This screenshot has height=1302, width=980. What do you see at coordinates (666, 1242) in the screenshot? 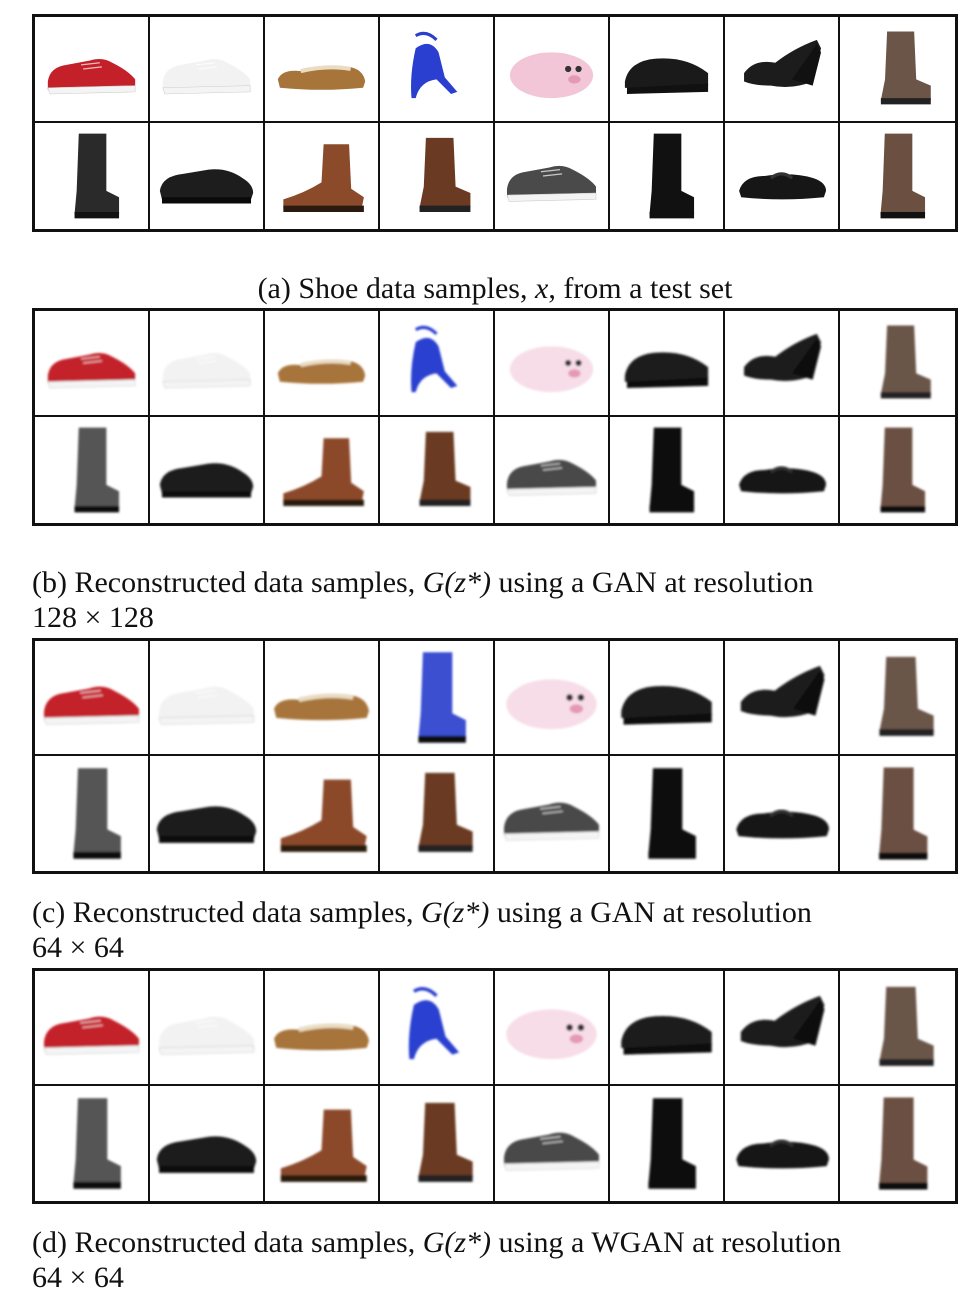
I see `caption-d-suffix: using a WGAN at resolution` at bounding box center [666, 1242].